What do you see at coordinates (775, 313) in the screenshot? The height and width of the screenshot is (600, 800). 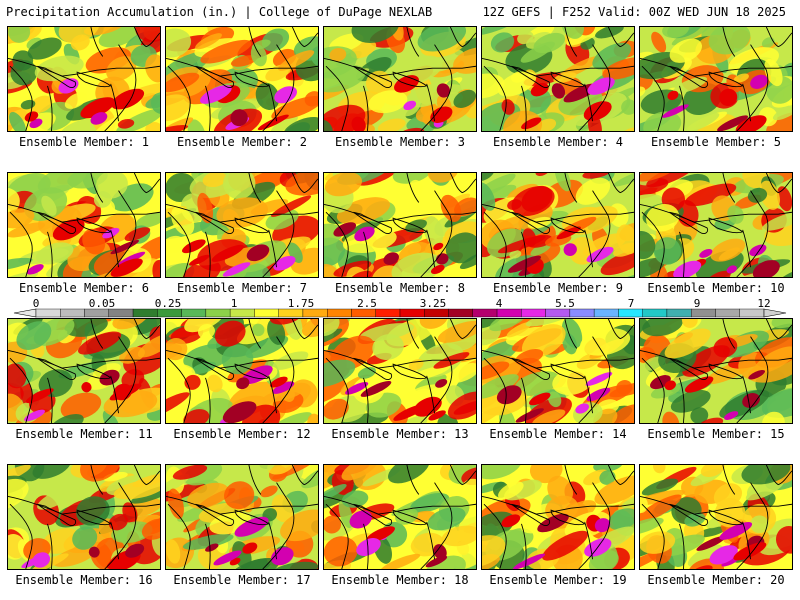 I see `colorbar-max-arrow` at bounding box center [775, 313].